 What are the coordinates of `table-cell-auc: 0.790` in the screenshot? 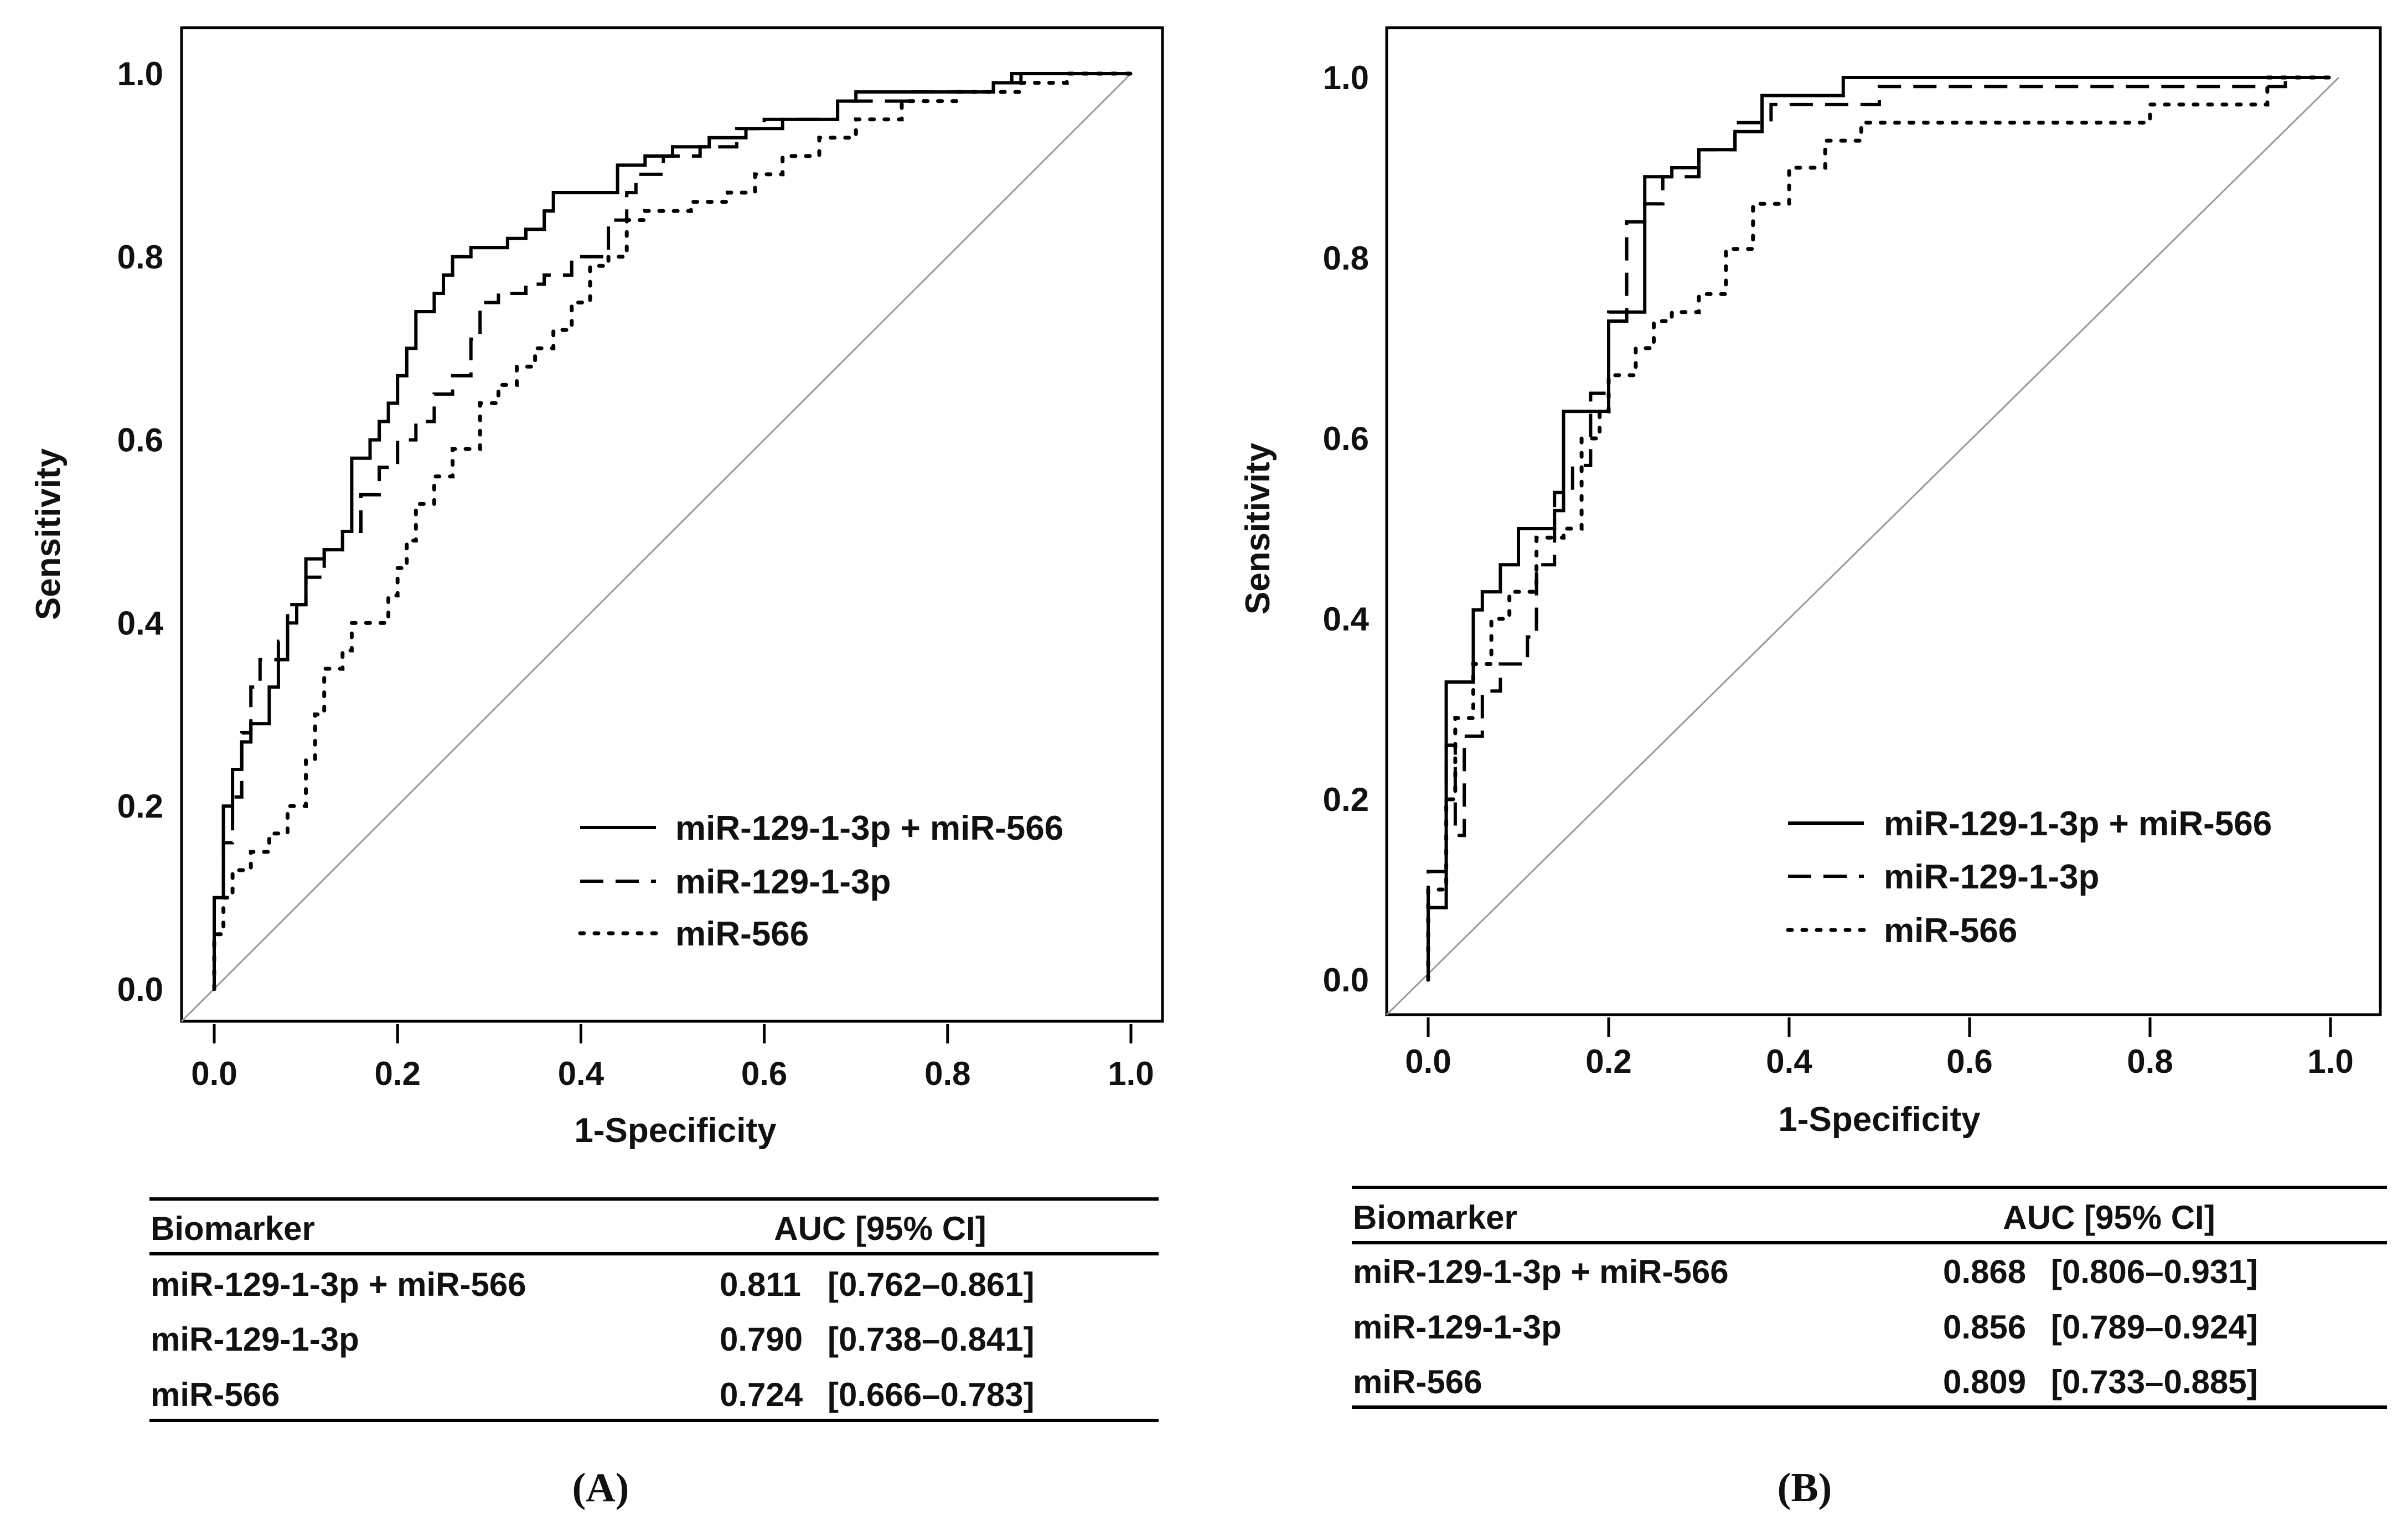 It's located at (761, 1339).